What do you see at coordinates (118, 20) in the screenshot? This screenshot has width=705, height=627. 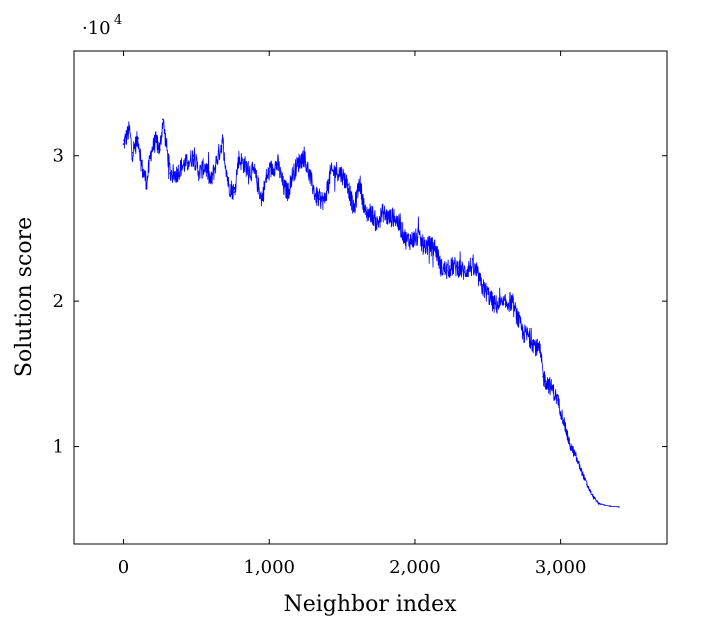 I see `y-multiplier-exponent: 4` at bounding box center [118, 20].